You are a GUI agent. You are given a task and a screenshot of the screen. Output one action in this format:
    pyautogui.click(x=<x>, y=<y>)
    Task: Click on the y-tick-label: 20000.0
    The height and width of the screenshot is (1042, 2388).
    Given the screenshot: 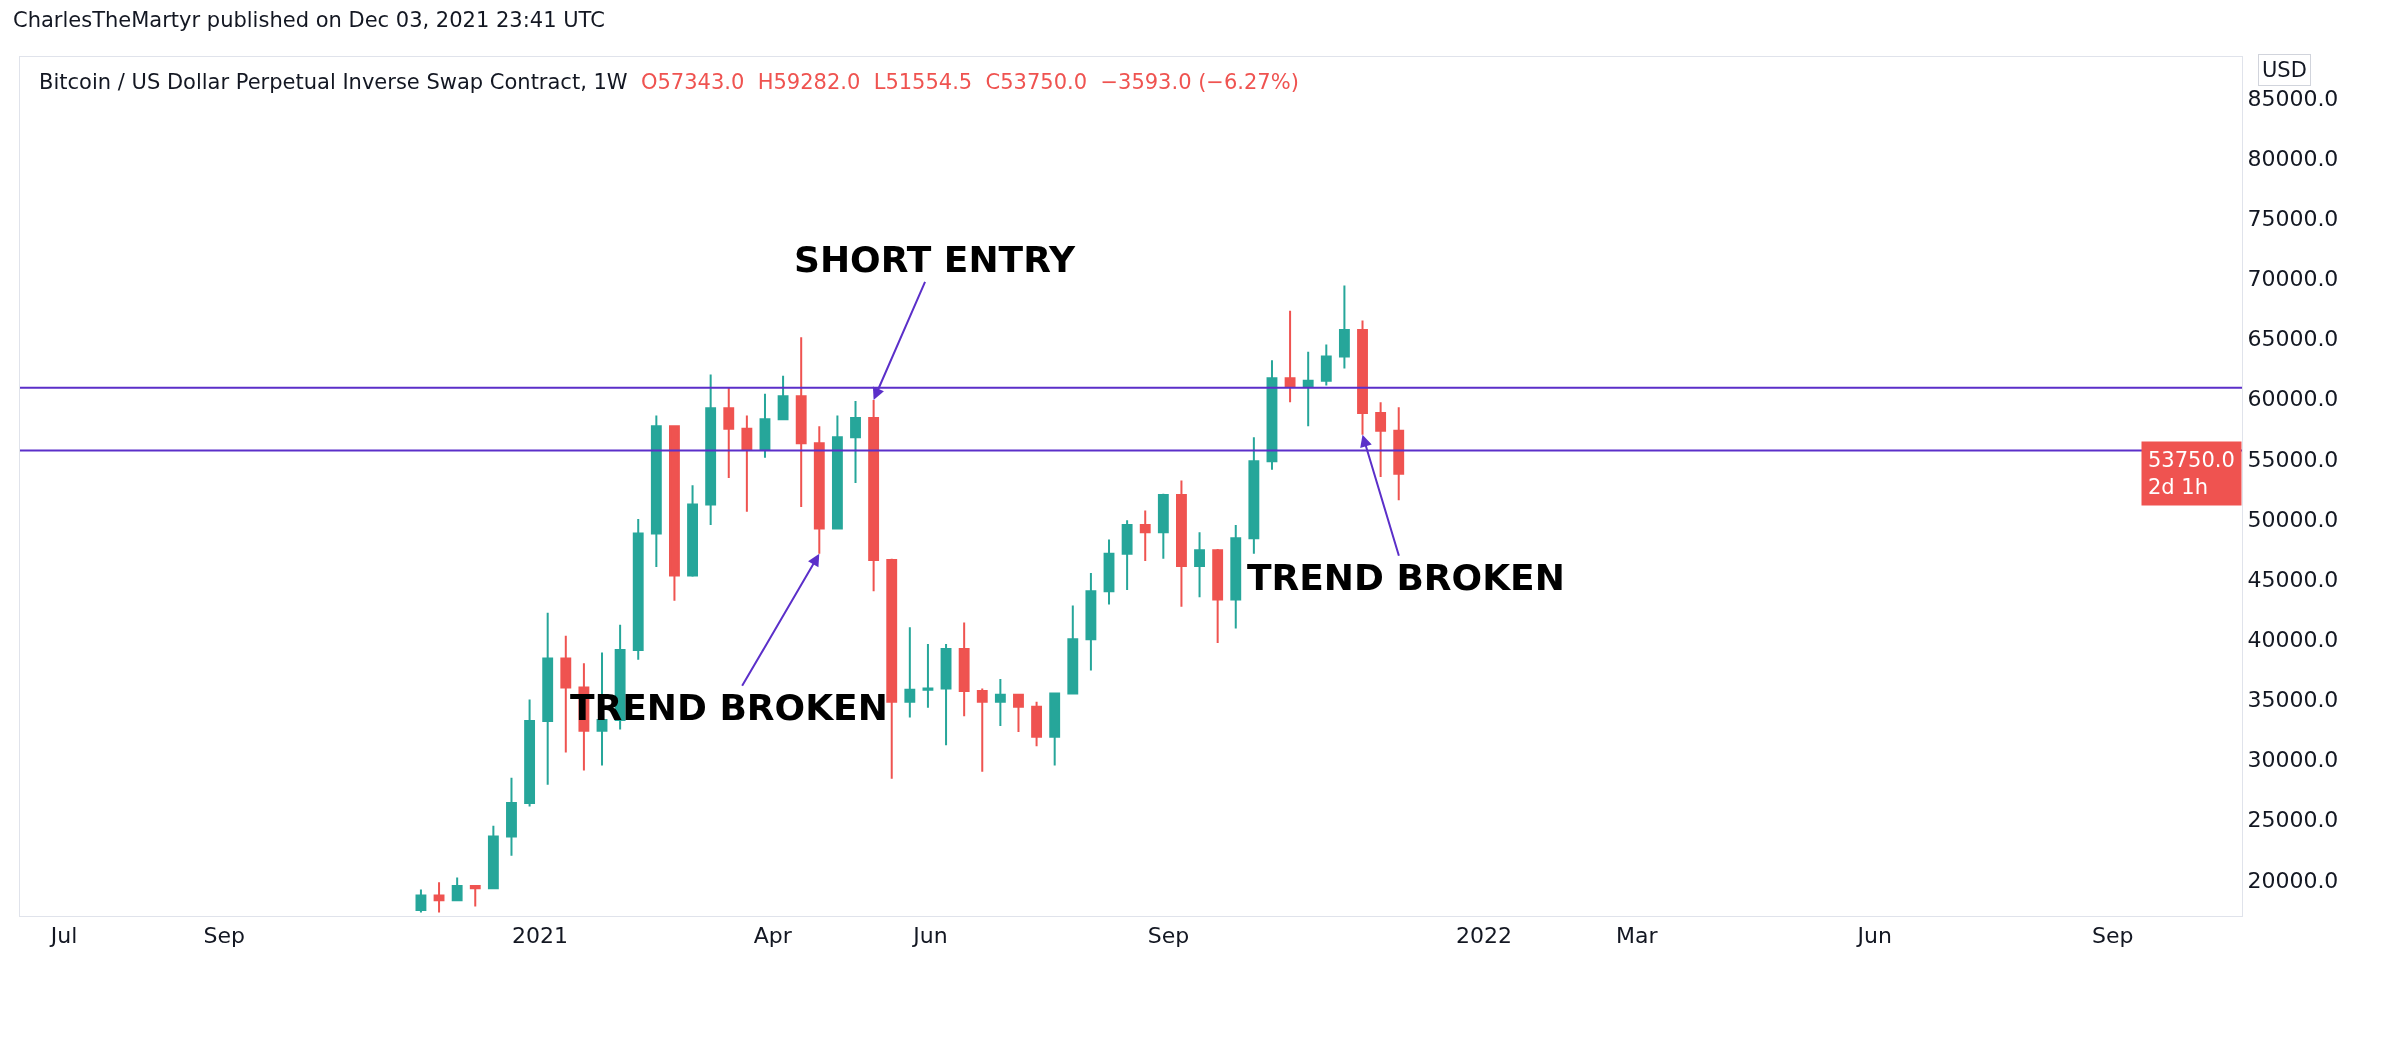 What is the action you would take?
    pyautogui.click(x=2293, y=880)
    